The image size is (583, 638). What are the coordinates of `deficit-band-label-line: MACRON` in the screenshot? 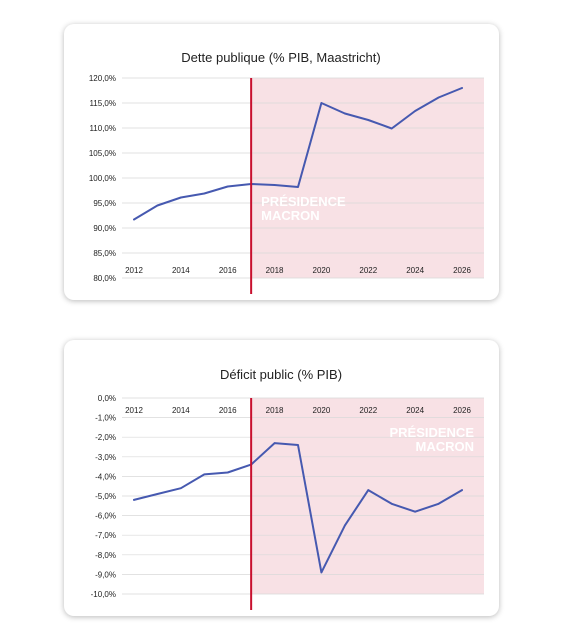 It's located at (445, 446).